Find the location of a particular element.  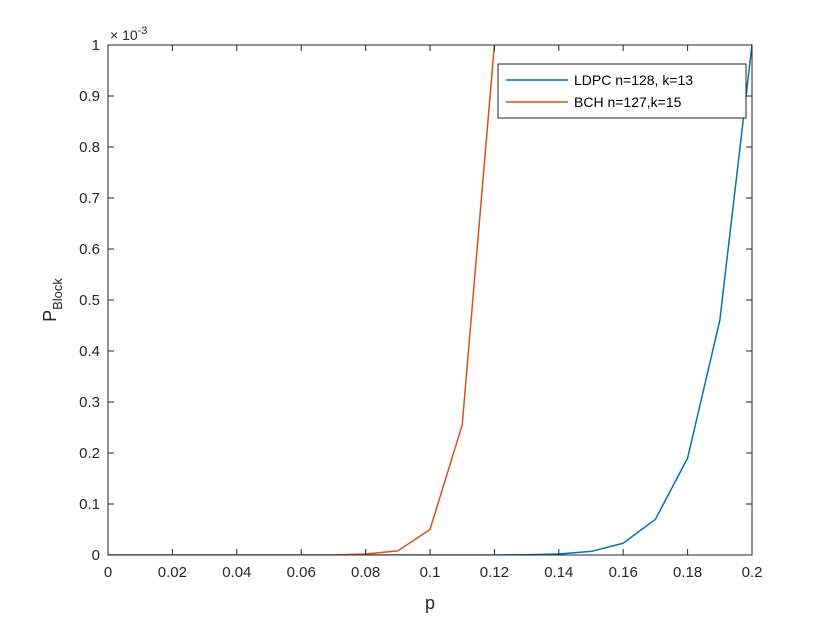

x-tick-label: 0.06 is located at coordinates (301, 572).